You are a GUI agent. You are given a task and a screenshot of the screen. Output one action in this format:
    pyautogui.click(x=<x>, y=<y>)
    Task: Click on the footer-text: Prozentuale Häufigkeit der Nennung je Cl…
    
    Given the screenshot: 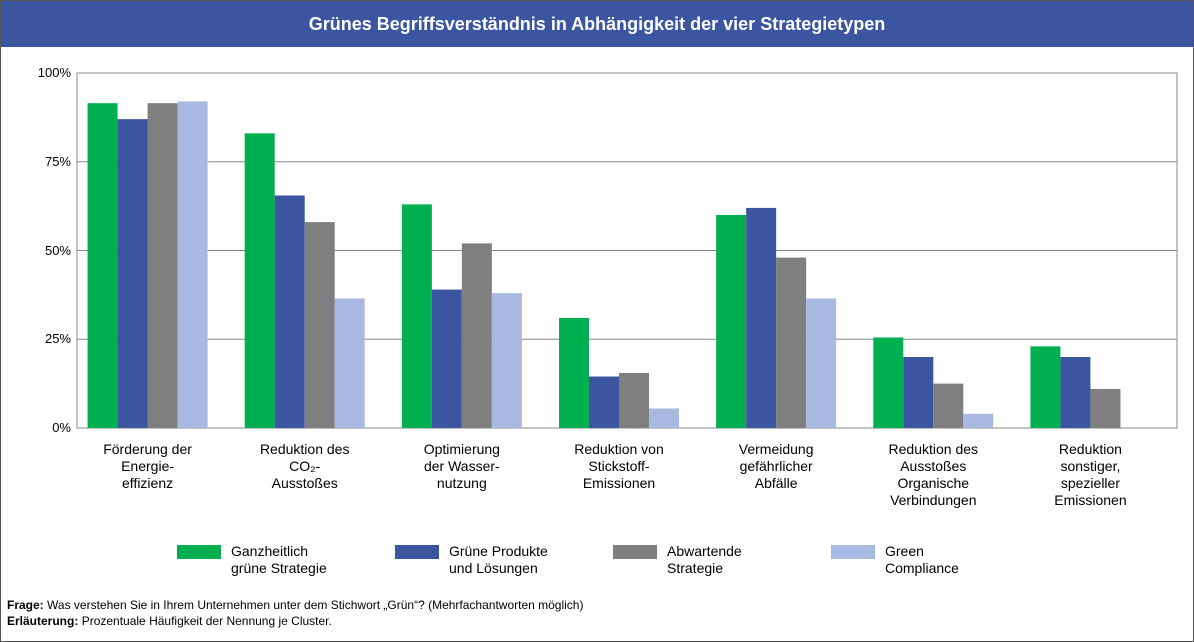 What is the action you would take?
    pyautogui.click(x=206, y=621)
    